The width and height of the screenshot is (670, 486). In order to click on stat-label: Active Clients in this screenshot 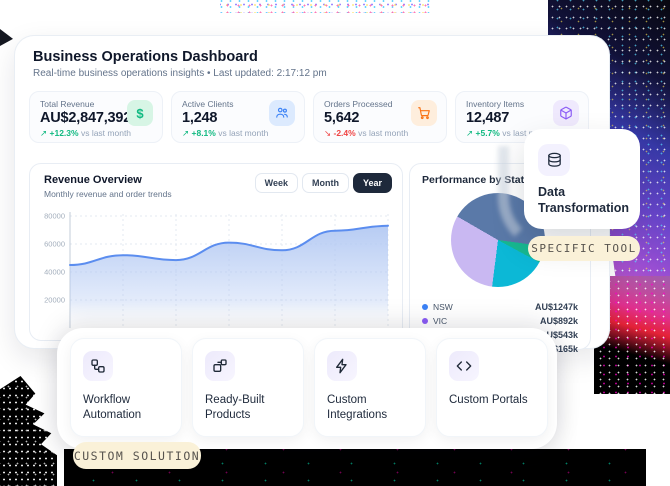, I will do `click(208, 104)`.